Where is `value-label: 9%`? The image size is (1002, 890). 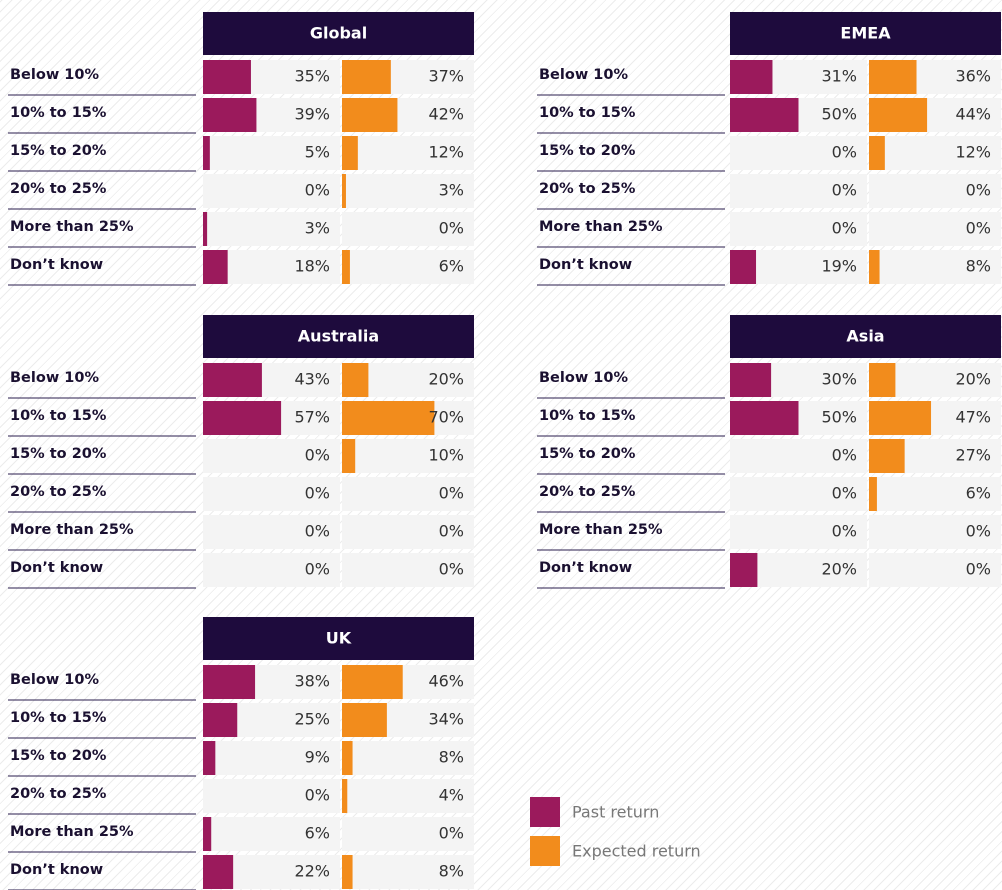 value-label: 9% is located at coordinates (317, 757).